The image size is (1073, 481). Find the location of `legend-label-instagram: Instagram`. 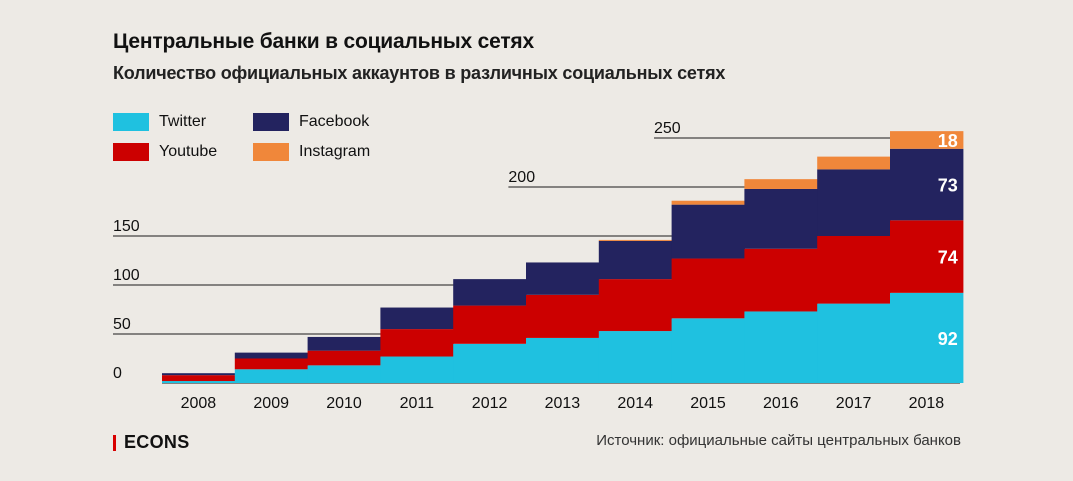

legend-label-instagram: Instagram is located at coordinates (335, 151).